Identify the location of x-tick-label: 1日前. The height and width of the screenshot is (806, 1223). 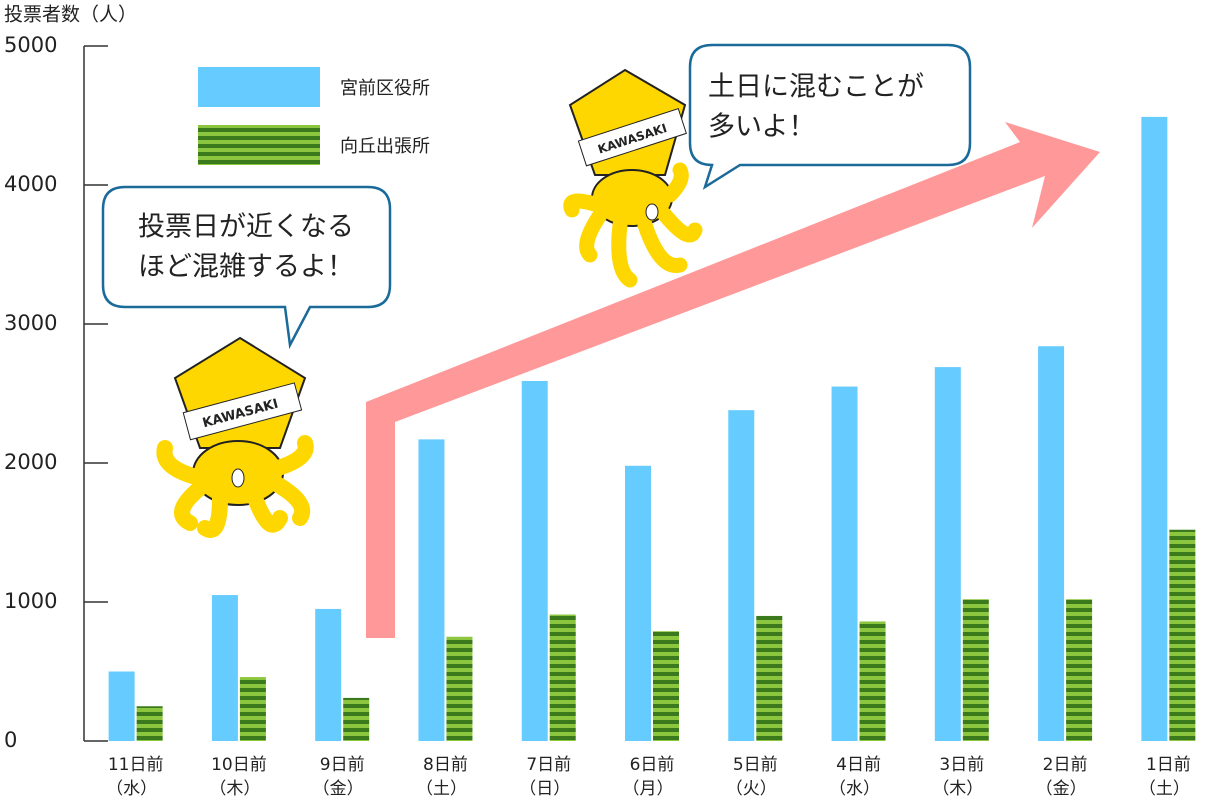
(1168, 765).